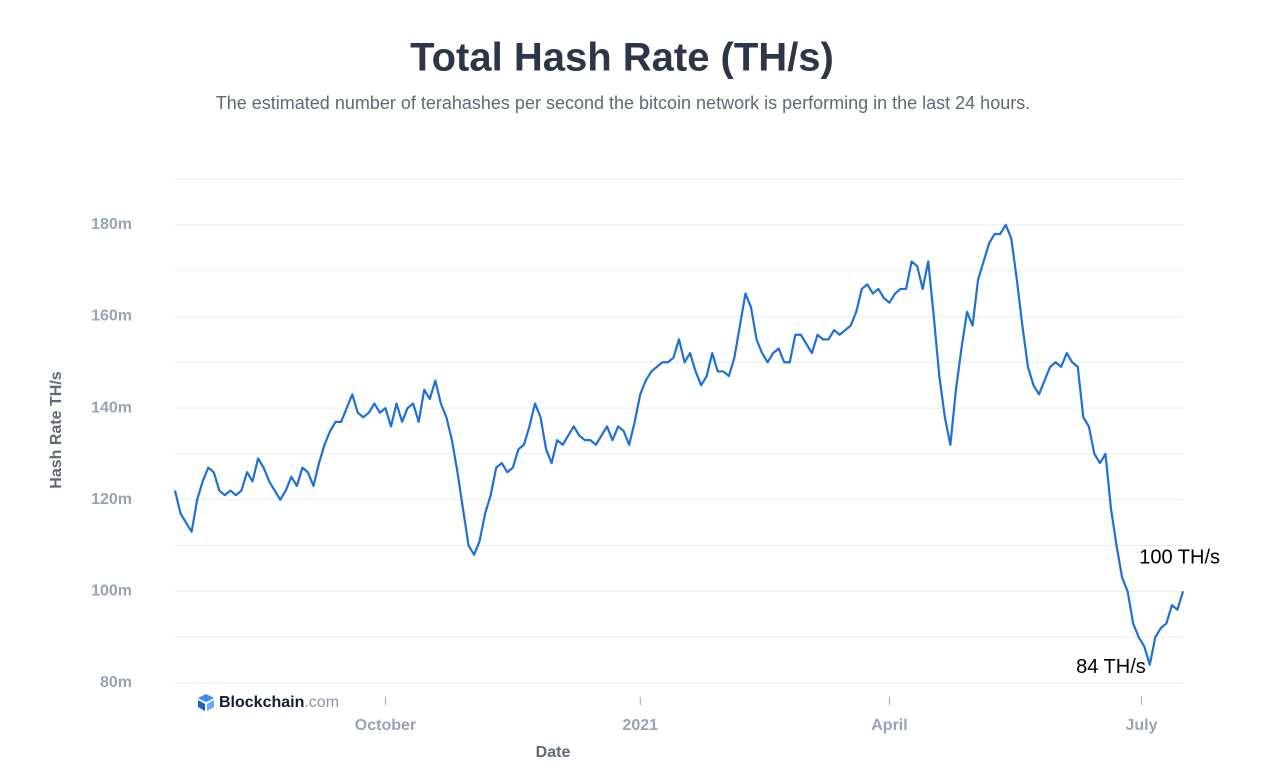 The height and width of the screenshot is (781, 1280). I want to click on brand-logo: Blockchain.com, so click(268, 702).